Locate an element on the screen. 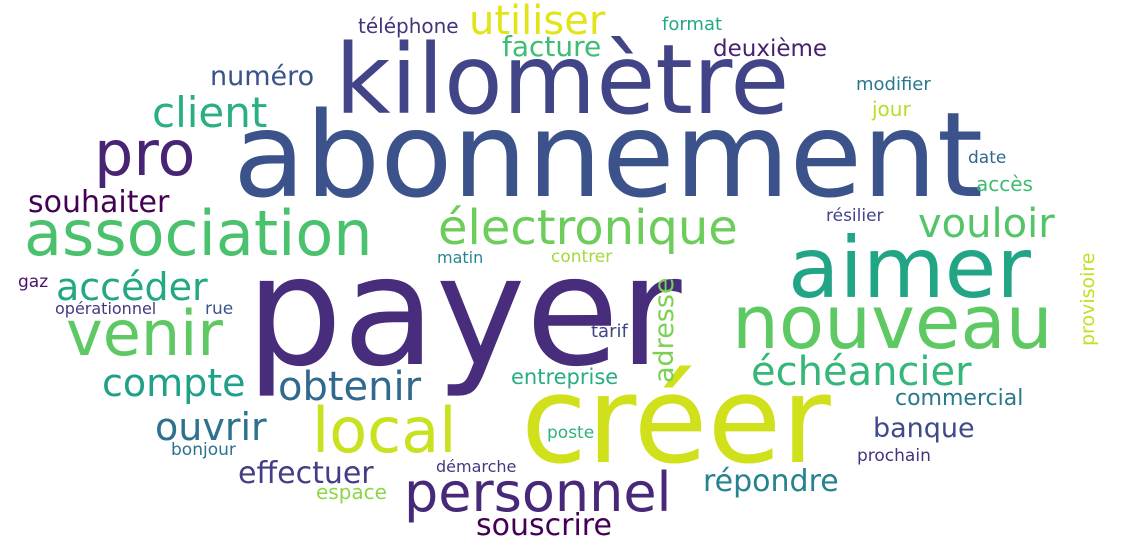  word-vouloir: vouloir is located at coordinates (986, 224).